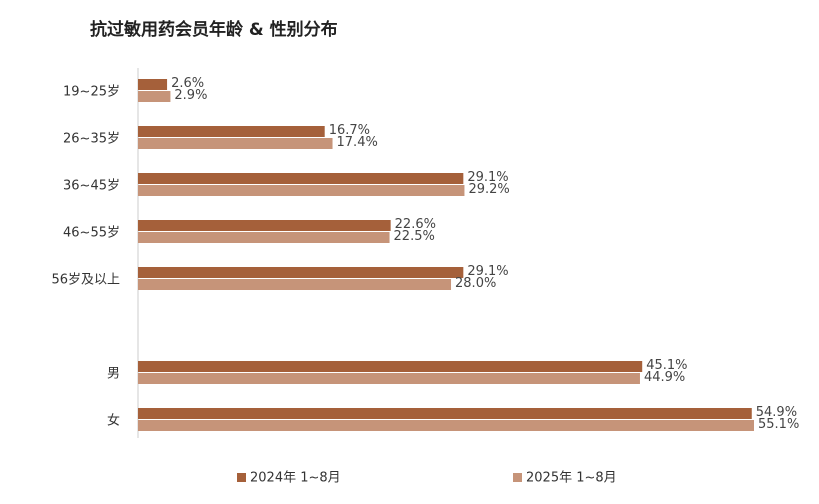  What do you see at coordinates (190, 95) in the screenshot?
I see `value-label: 2.9%` at bounding box center [190, 95].